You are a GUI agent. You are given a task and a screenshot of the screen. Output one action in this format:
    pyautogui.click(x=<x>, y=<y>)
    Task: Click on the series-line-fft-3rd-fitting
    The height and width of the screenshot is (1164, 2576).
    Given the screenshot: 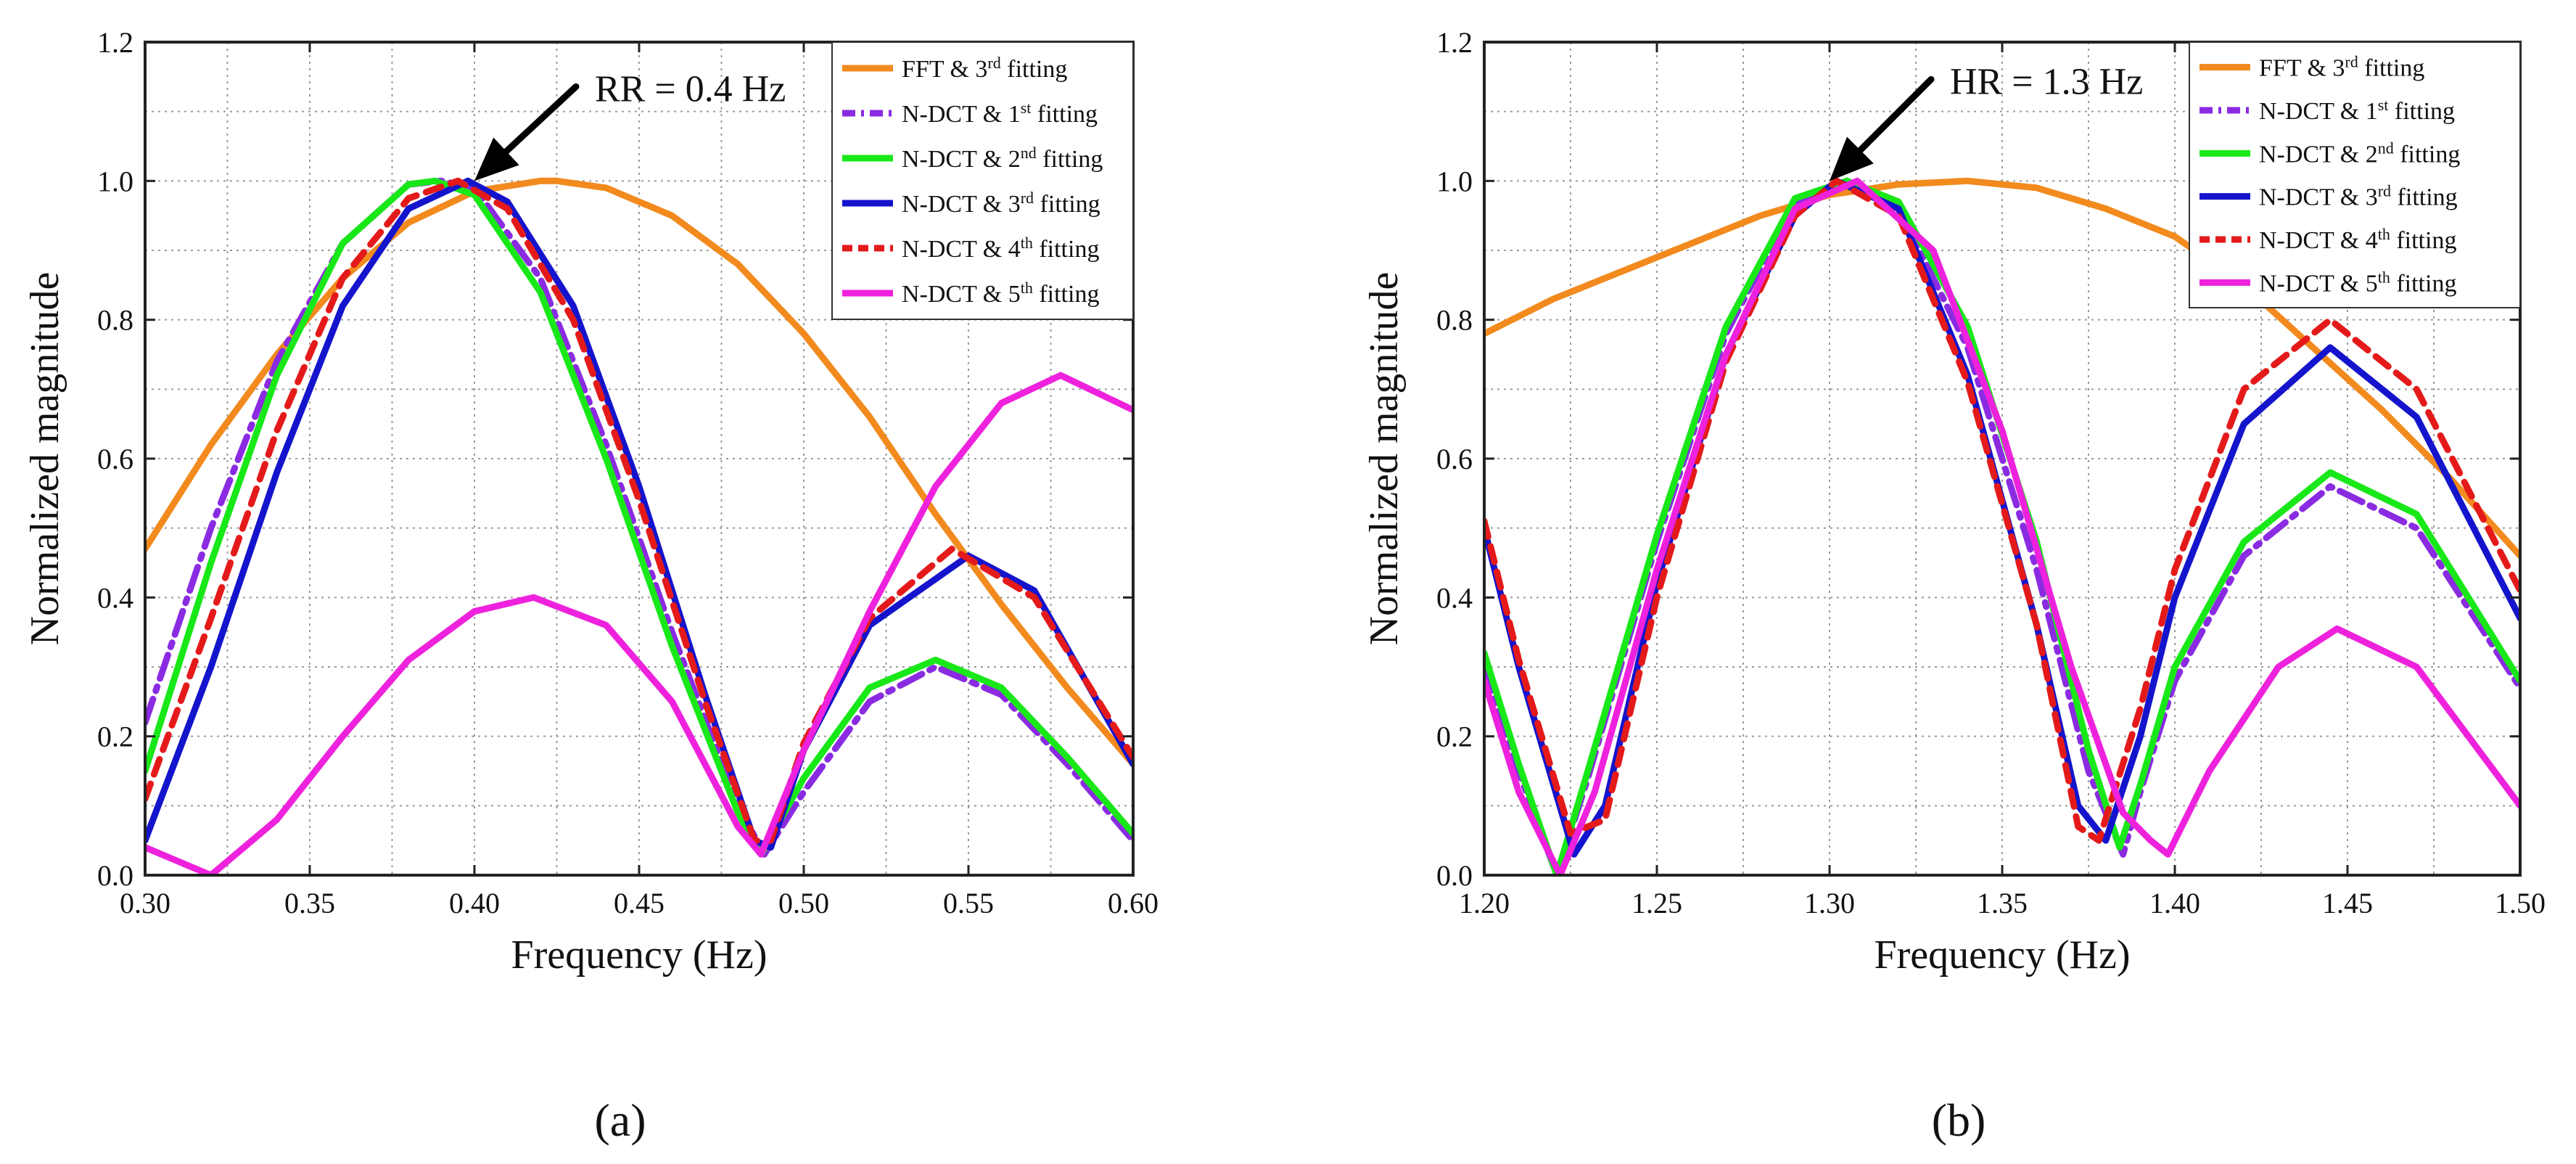 What is the action you would take?
    pyautogui.click(x=2002, y=368)
    